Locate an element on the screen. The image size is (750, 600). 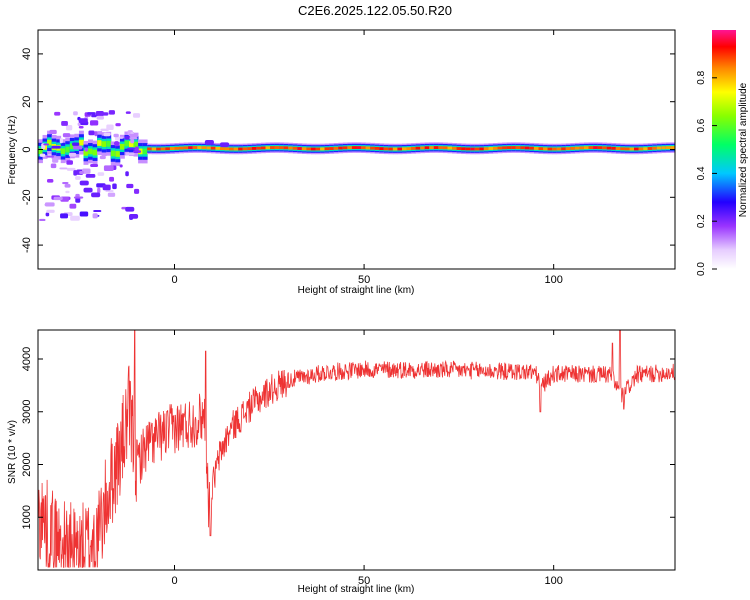
y-tick-label: 1000 is located at coordinates (27, 517).